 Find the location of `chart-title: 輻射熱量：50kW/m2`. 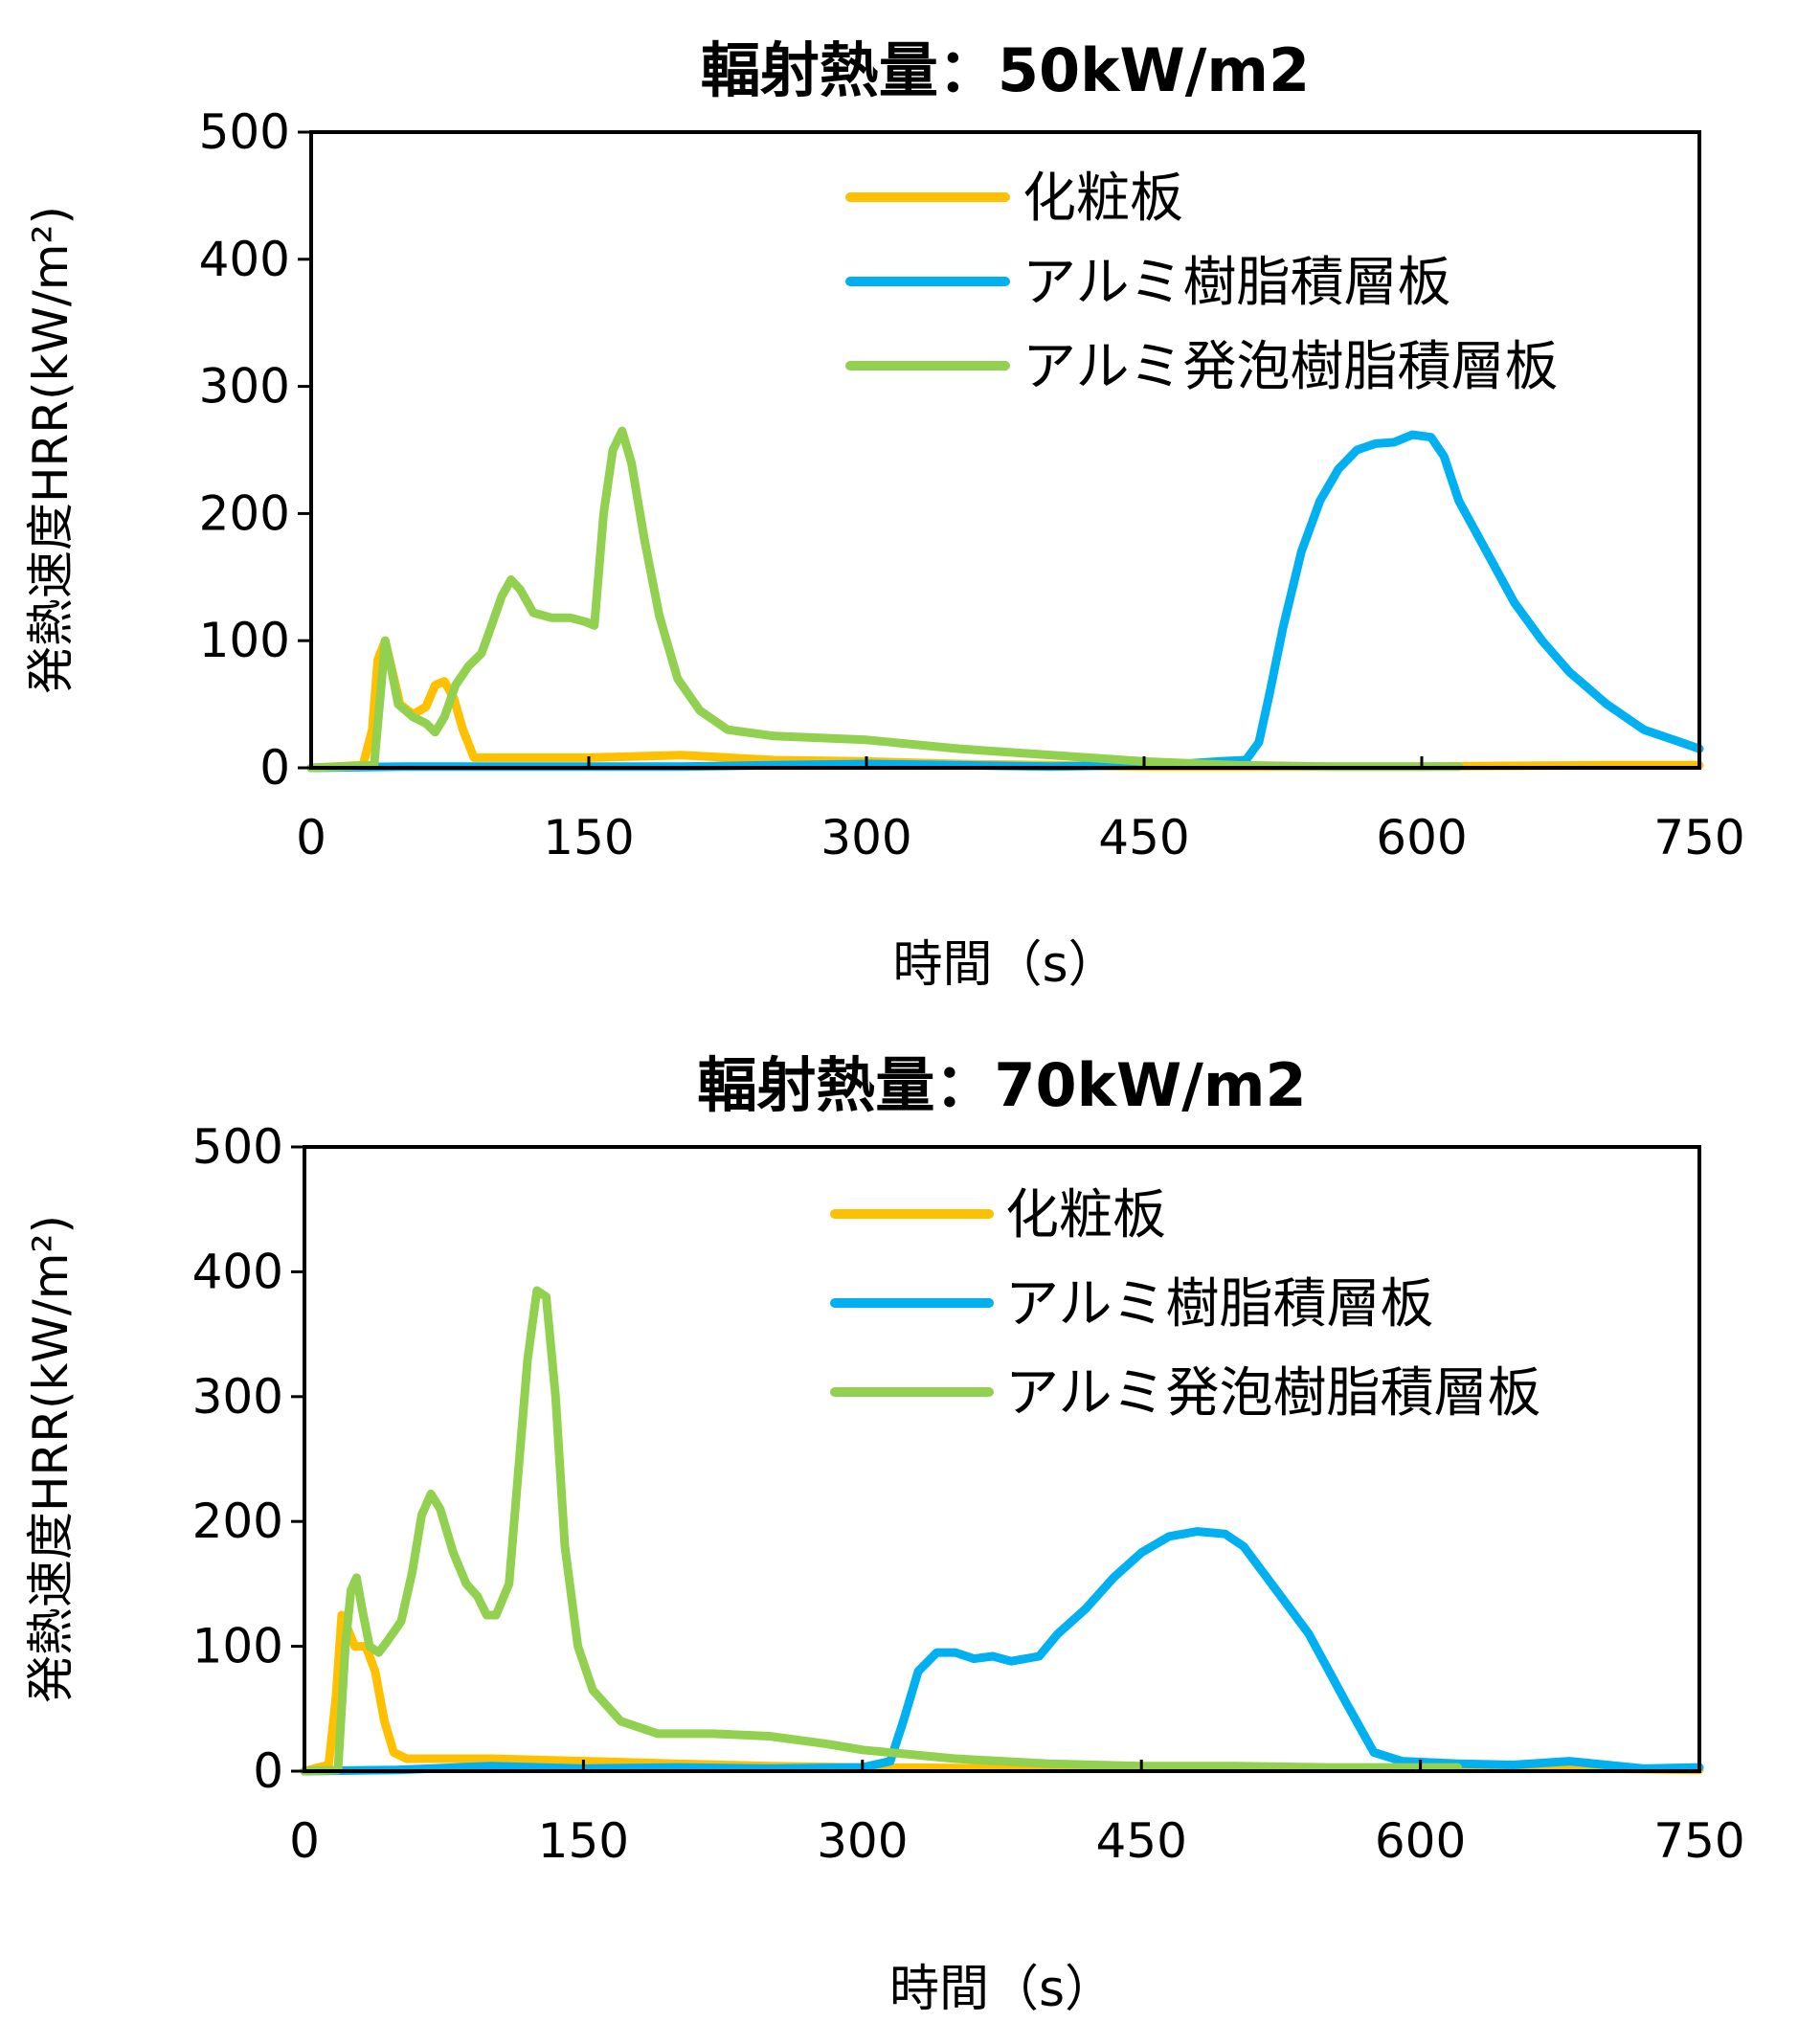

chart-title: 輻射熱量：50kW/m2 is located at coordinates (1005, 70).